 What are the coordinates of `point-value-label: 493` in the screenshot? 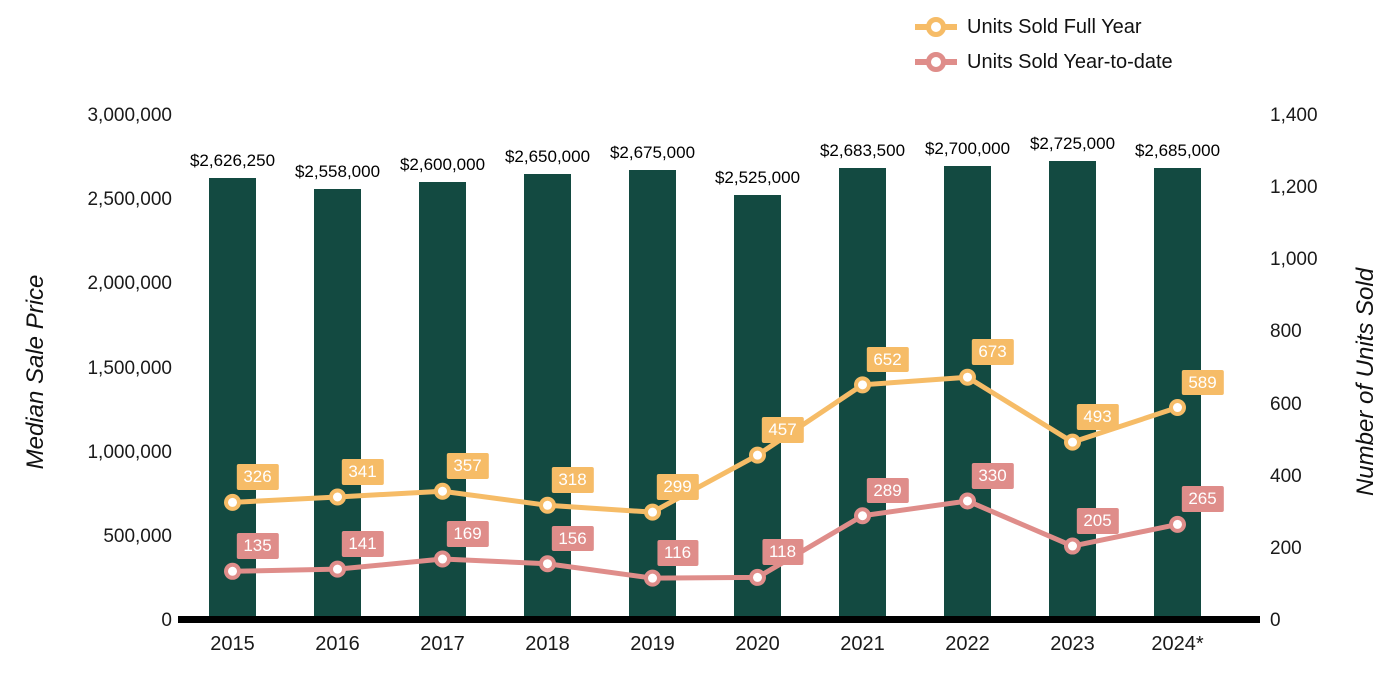 It's located at (1097, 417).